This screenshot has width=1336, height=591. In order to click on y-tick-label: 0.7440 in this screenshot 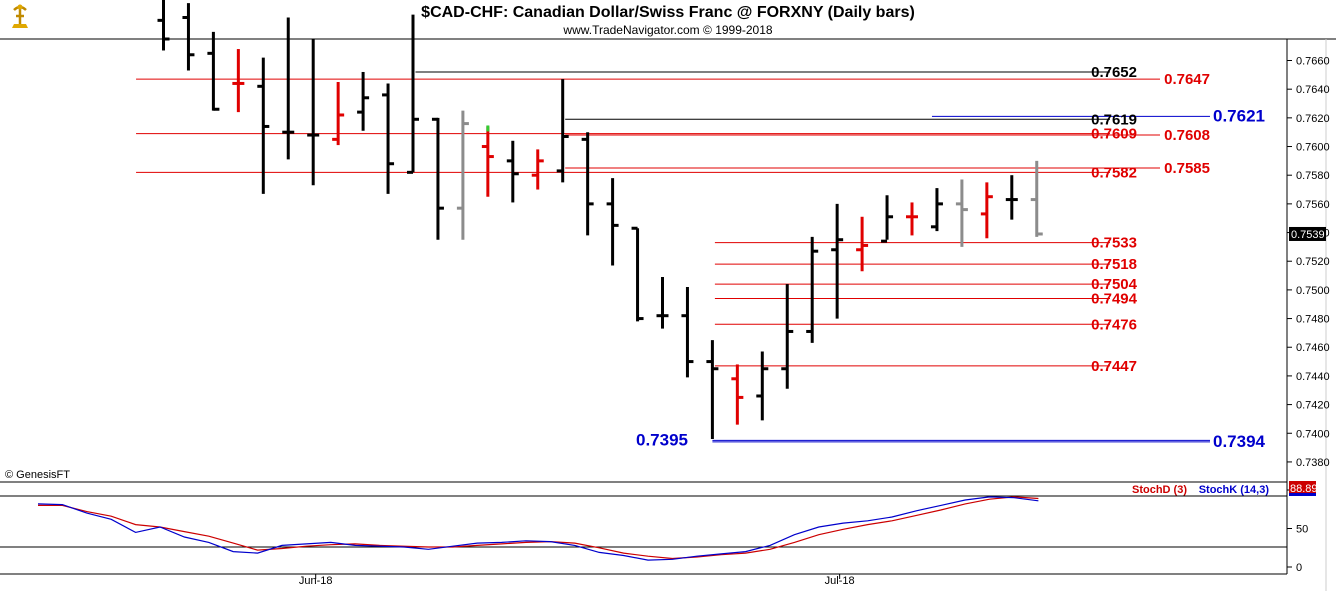, I will do `click(1313, 377)`.